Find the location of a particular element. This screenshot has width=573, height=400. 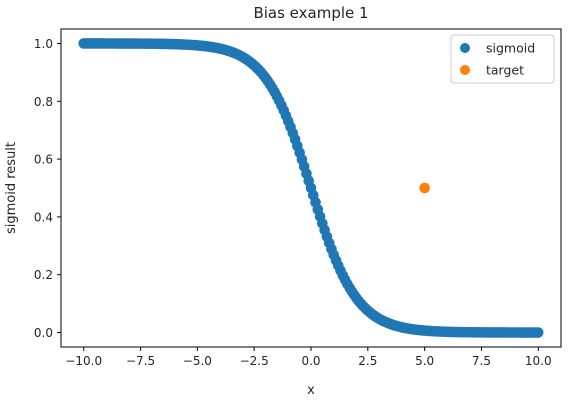

target-point is located at coordinates (424, 188).